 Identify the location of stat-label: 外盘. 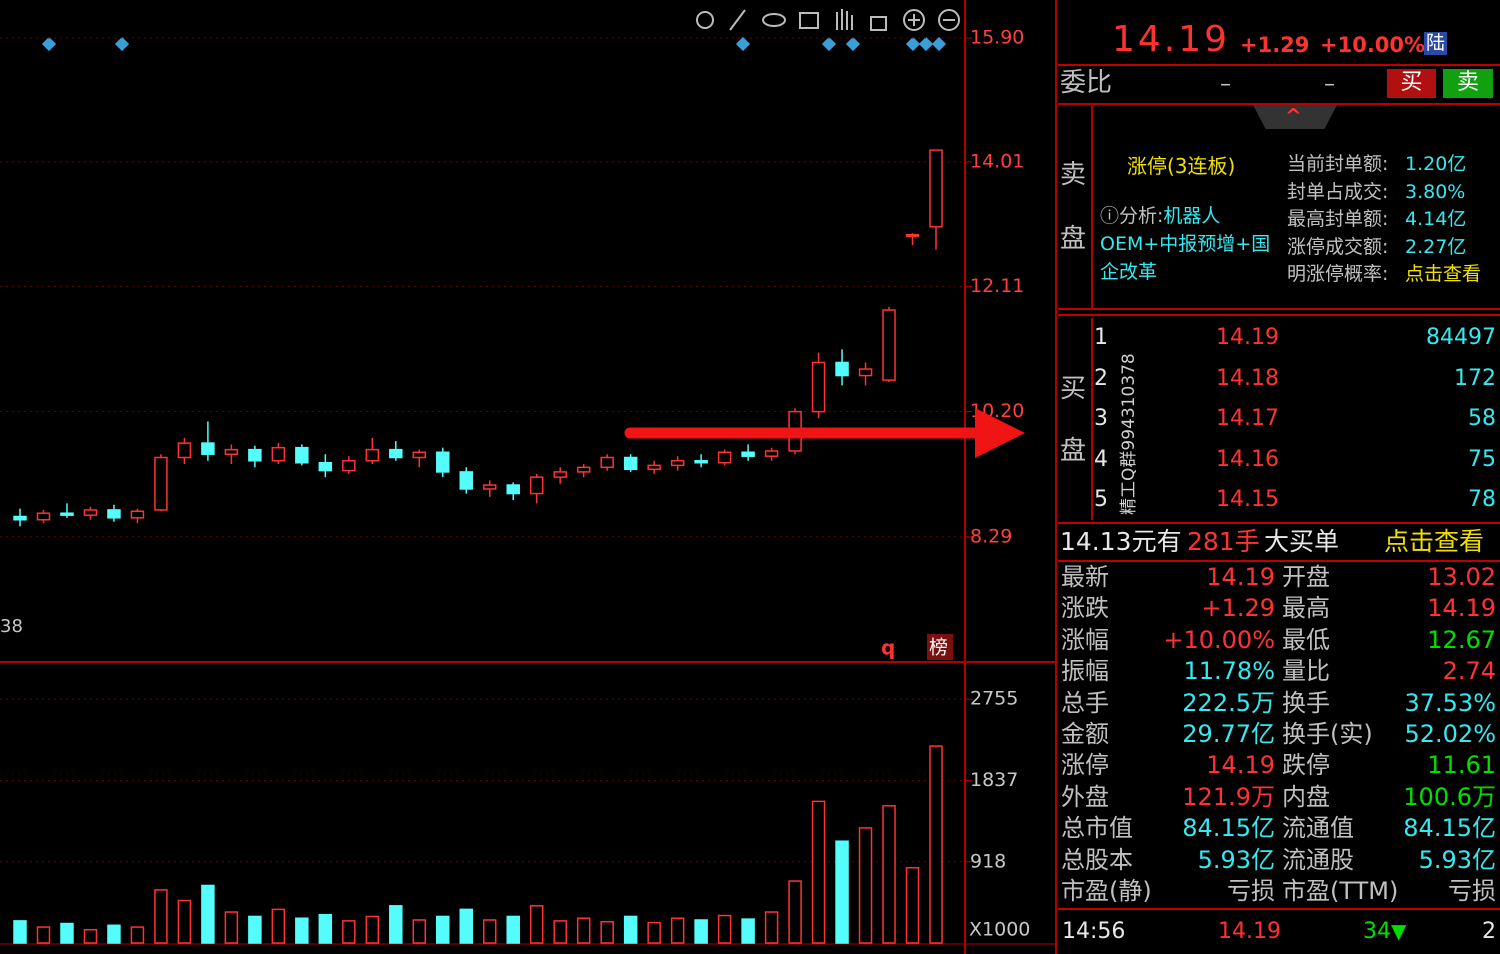
(1085, 796).